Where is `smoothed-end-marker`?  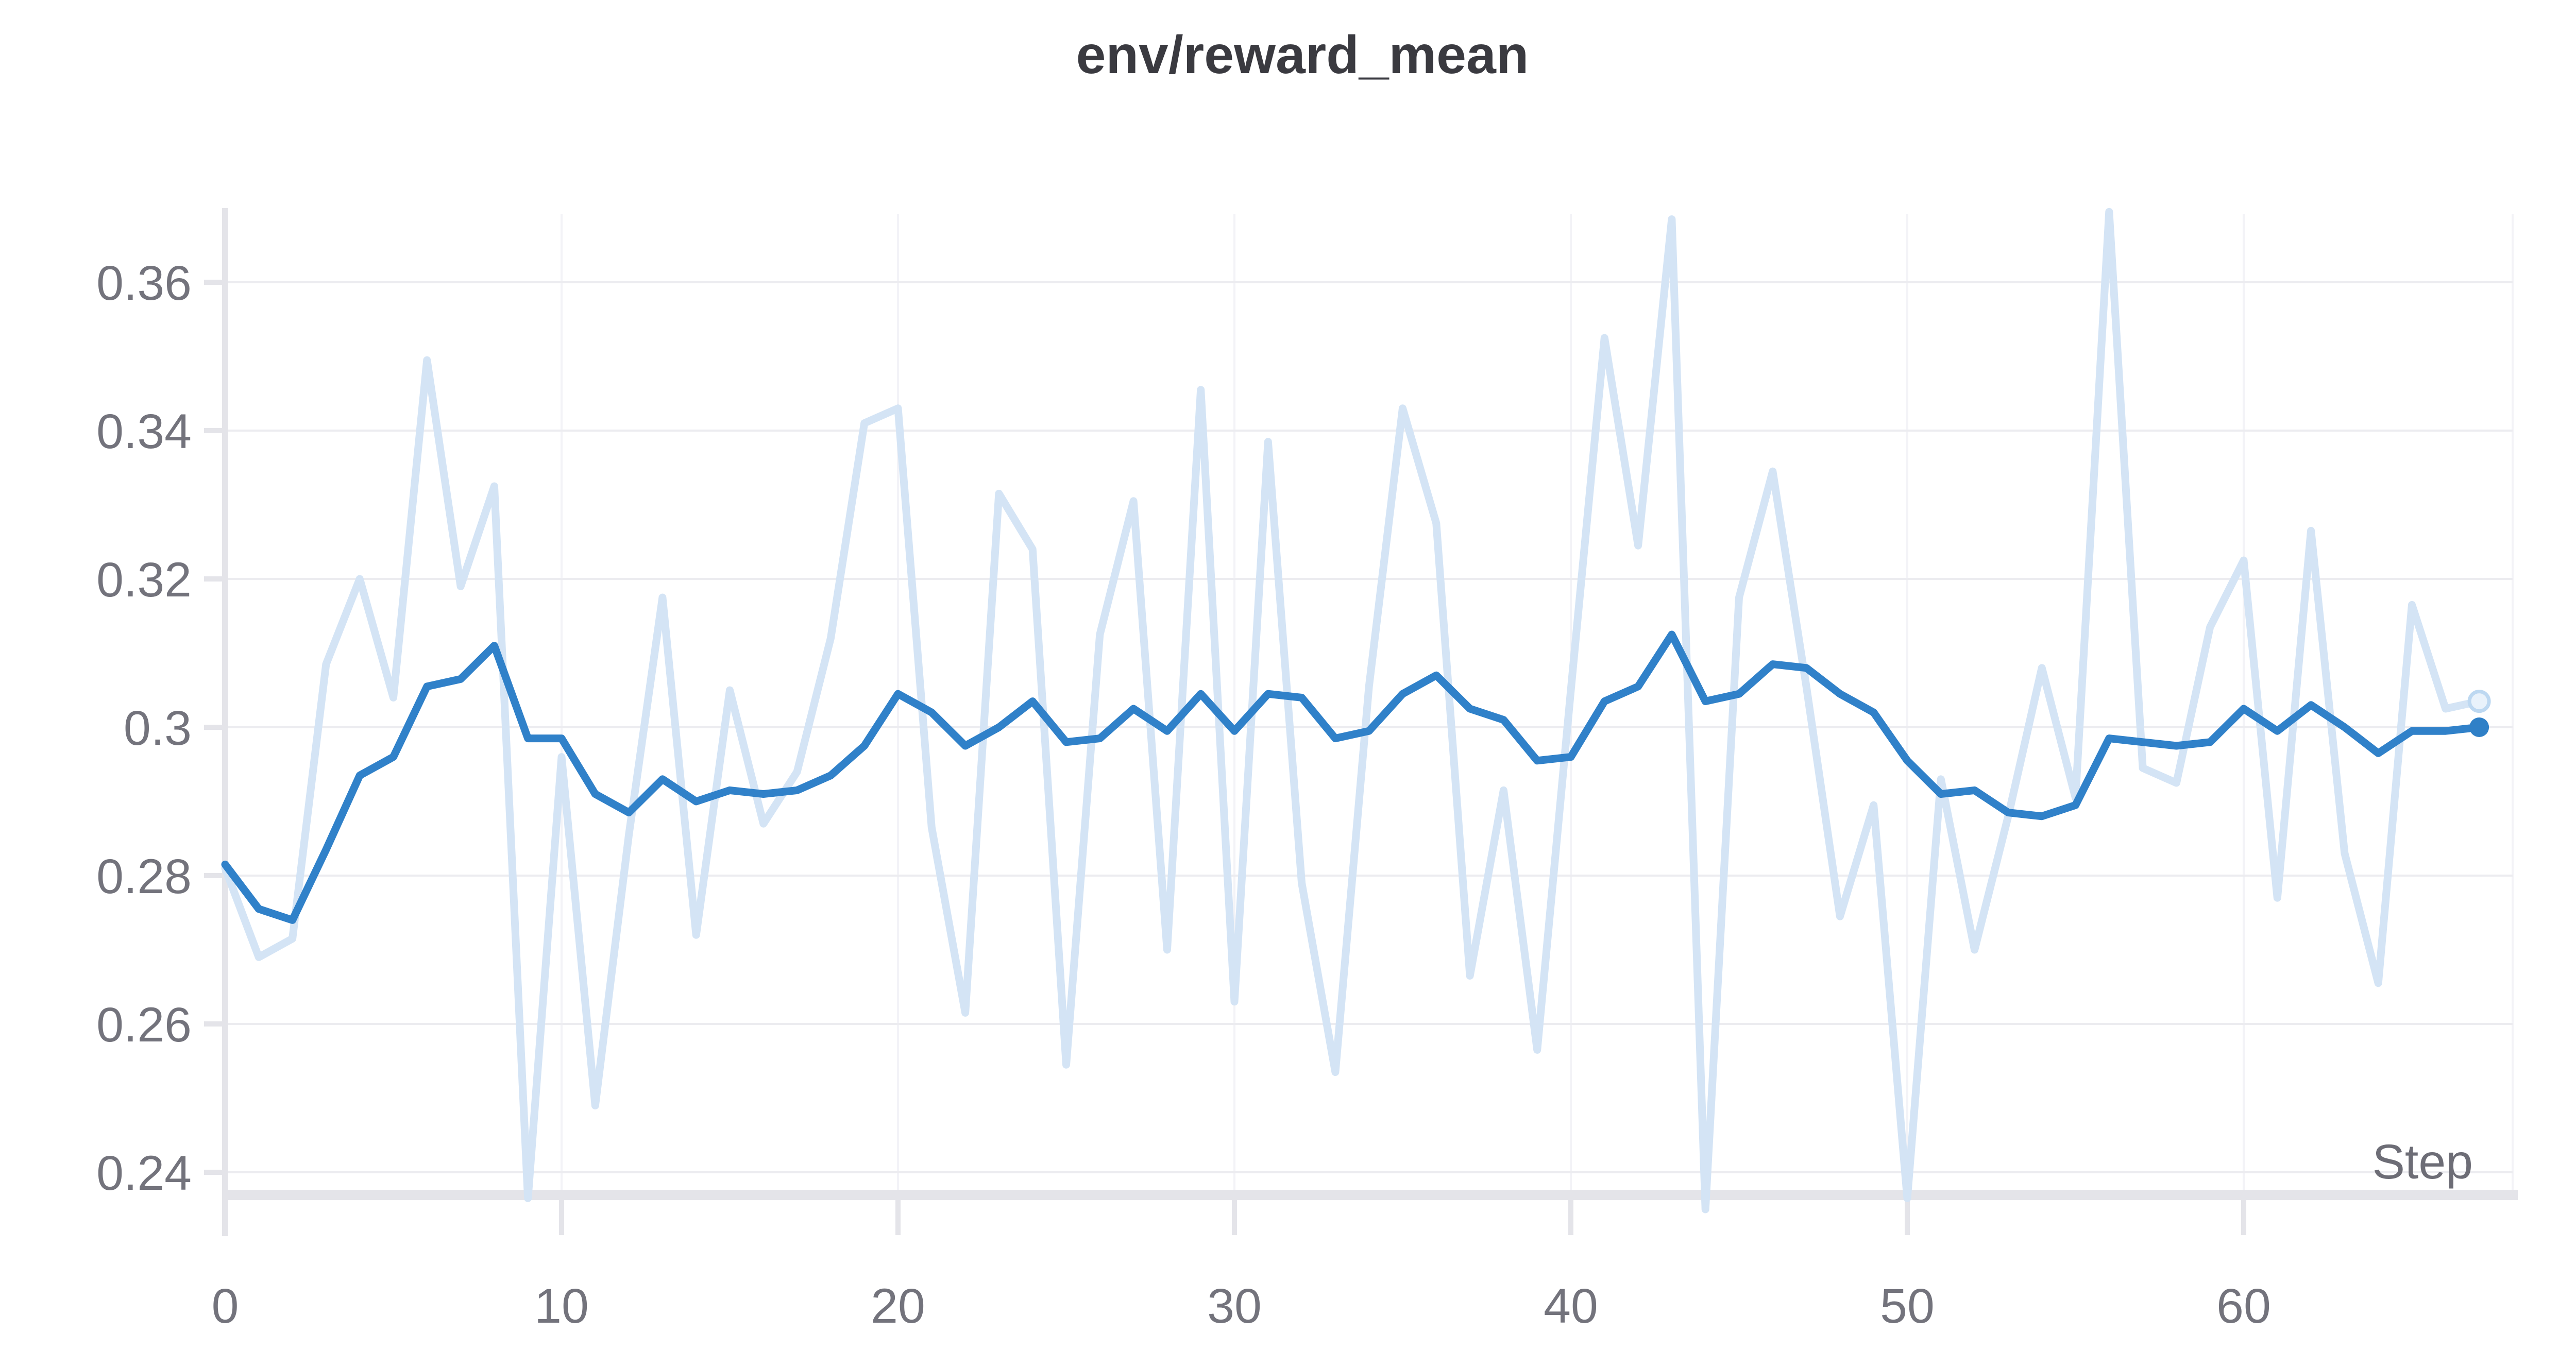 smoothed-end-marker is located at coordinates (2479, 727).